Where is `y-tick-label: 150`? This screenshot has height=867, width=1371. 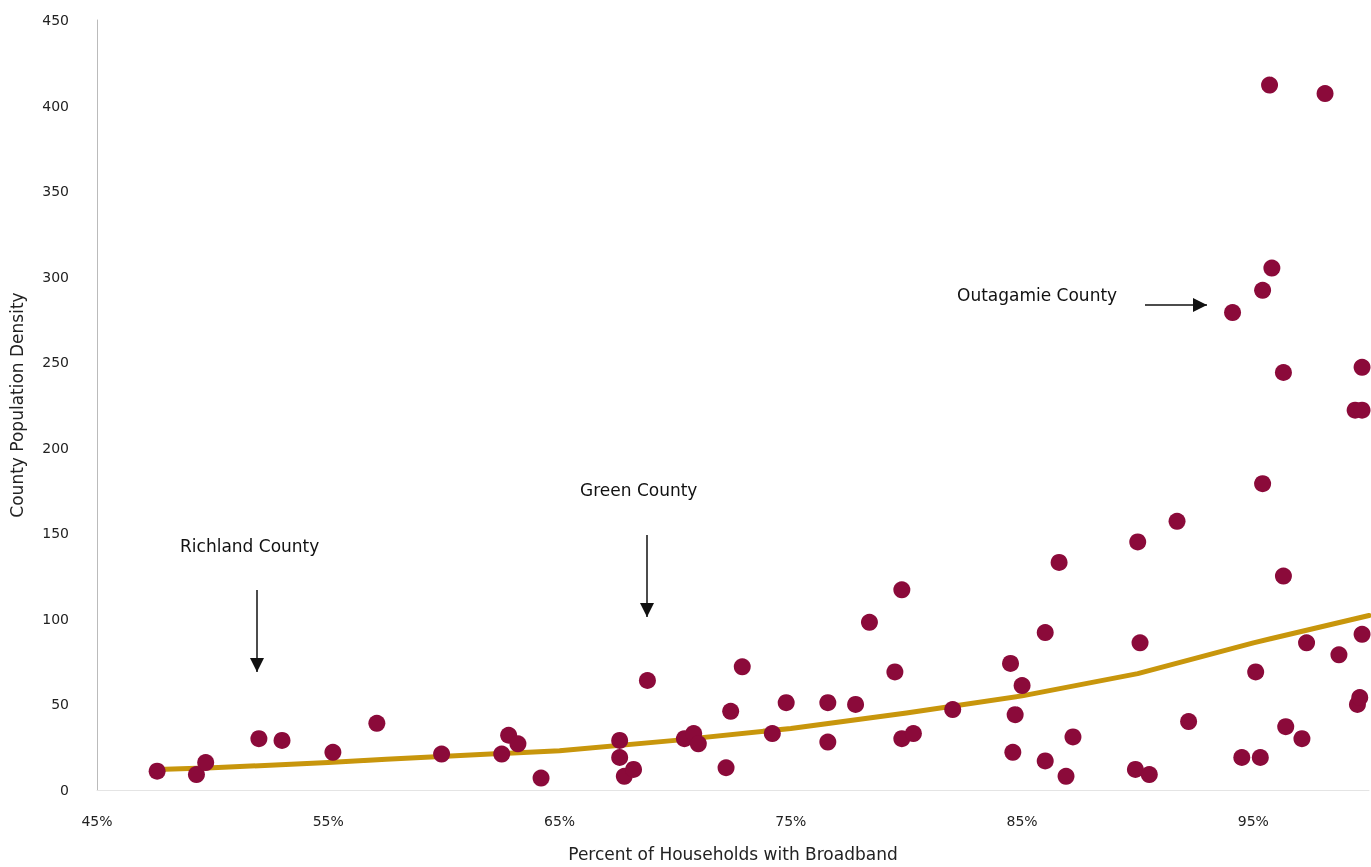 y-tick-label: 150 is located at coordinates (55, 533).